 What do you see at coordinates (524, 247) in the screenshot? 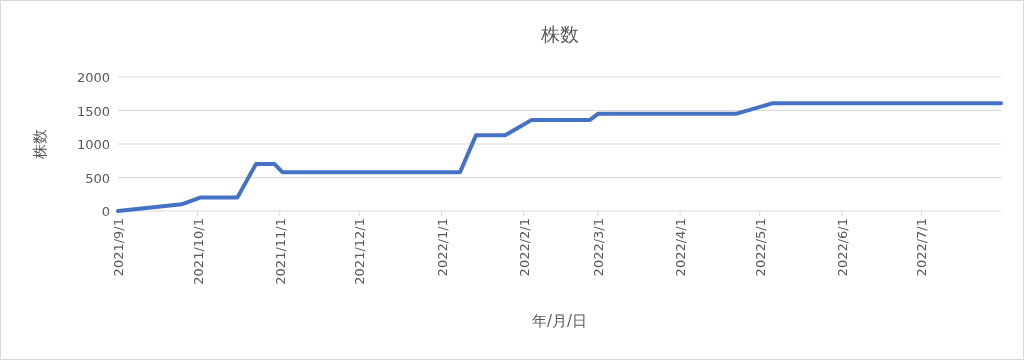
I see `x-tick-label: 2022/2/1` at bounding box center [524, 247].